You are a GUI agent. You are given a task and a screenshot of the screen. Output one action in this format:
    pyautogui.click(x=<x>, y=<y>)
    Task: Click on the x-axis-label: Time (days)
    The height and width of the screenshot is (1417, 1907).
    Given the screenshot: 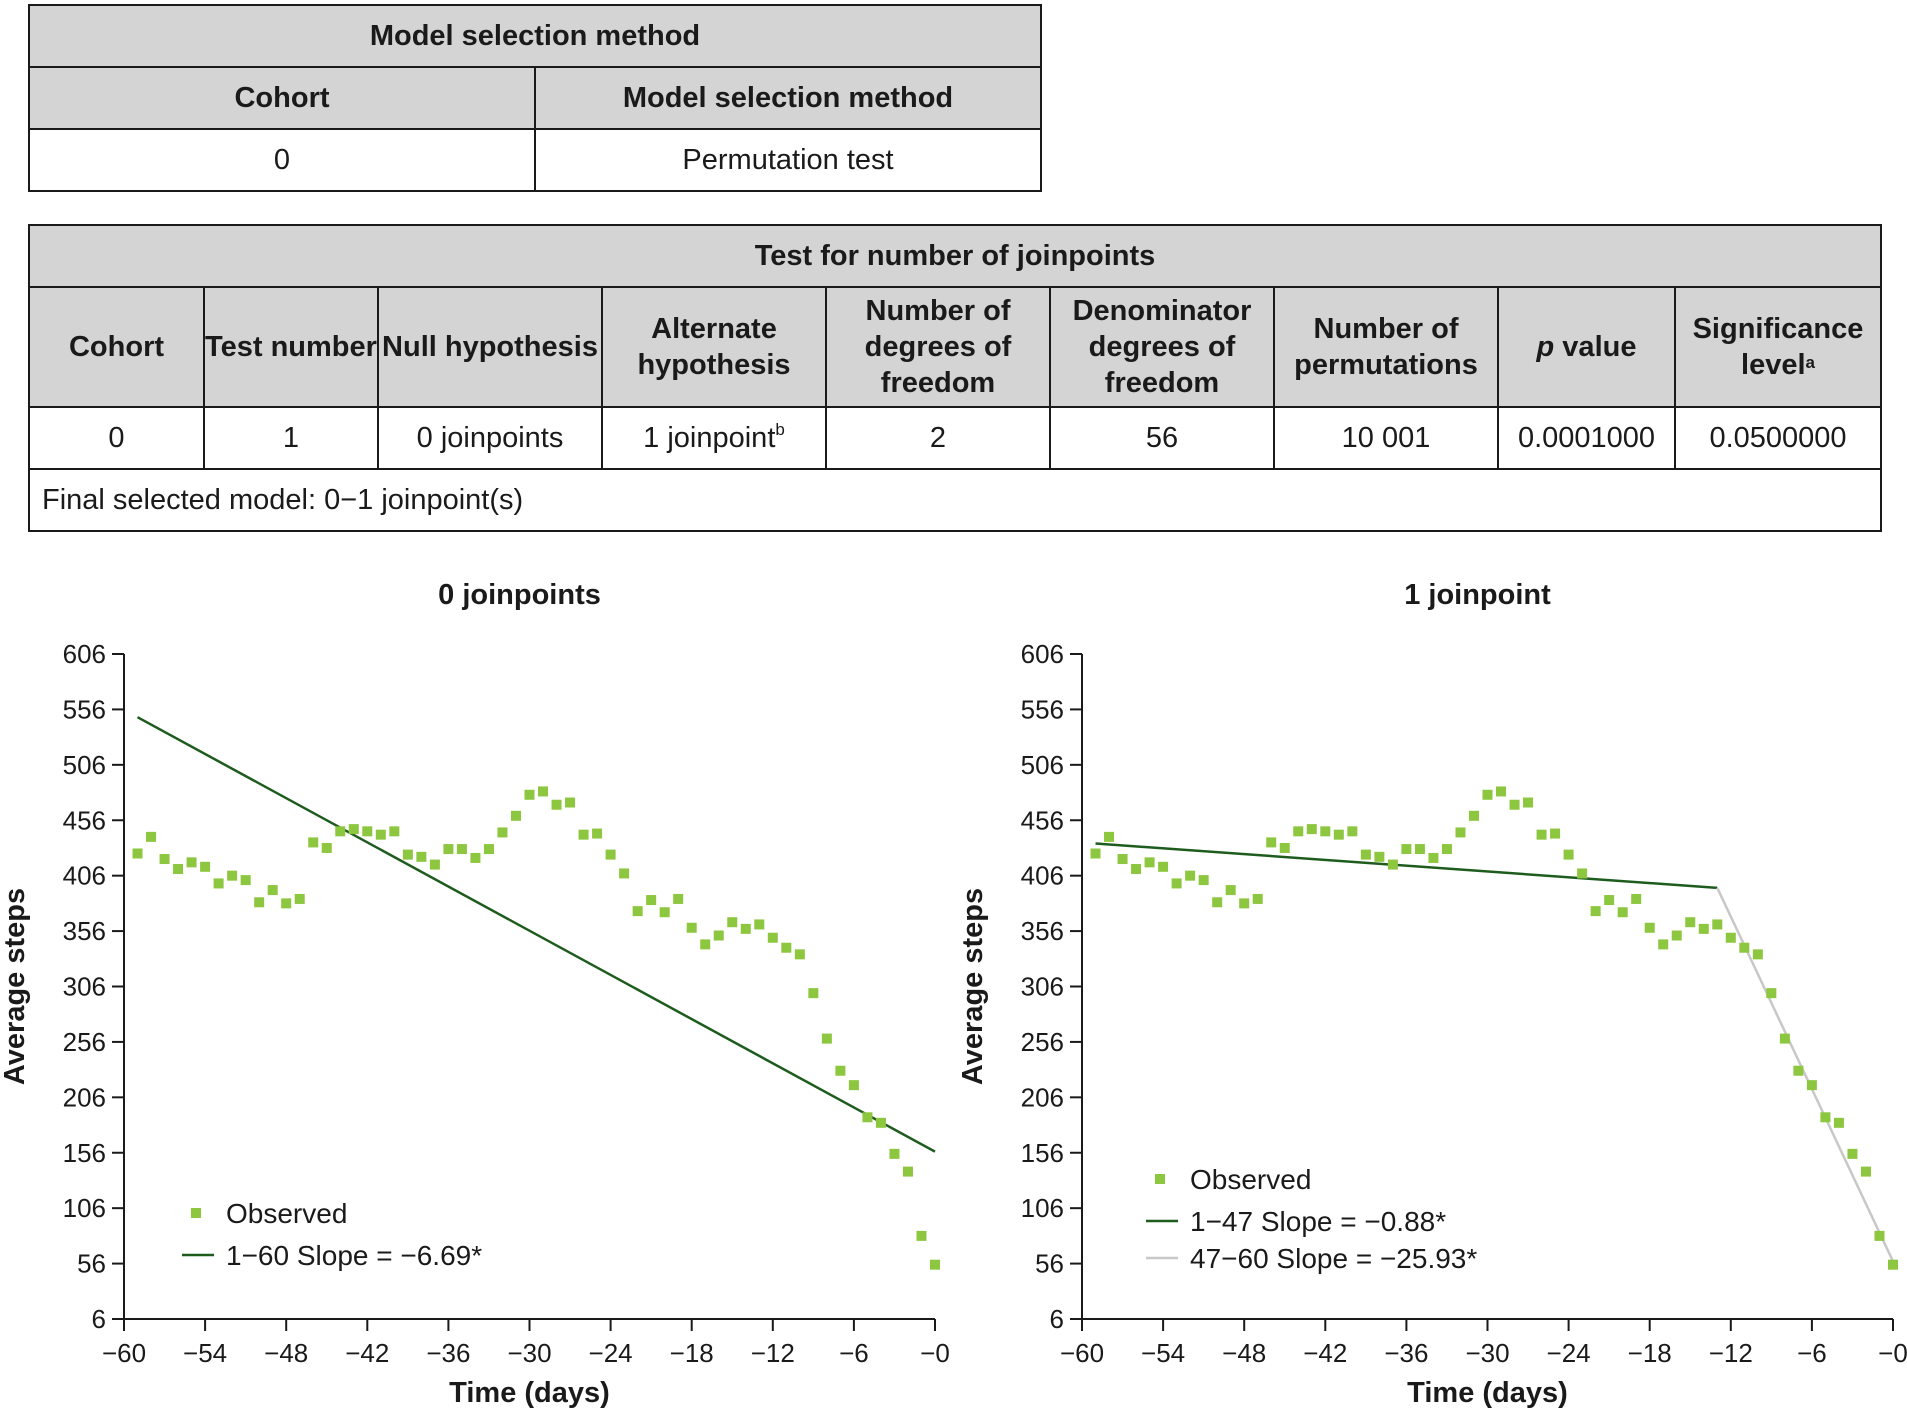 What is the action you would take?
    pyautogui.click(x=529, y=1393)
    